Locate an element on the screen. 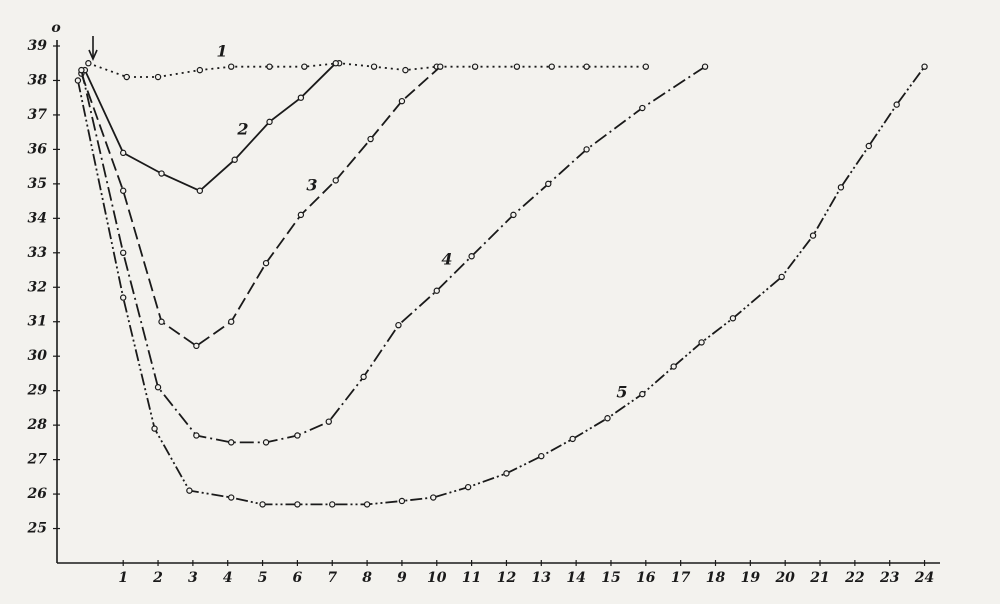 This screenshot has width=1000, height=604. x-tick-label: 20 is located at coordinates (784, 578).